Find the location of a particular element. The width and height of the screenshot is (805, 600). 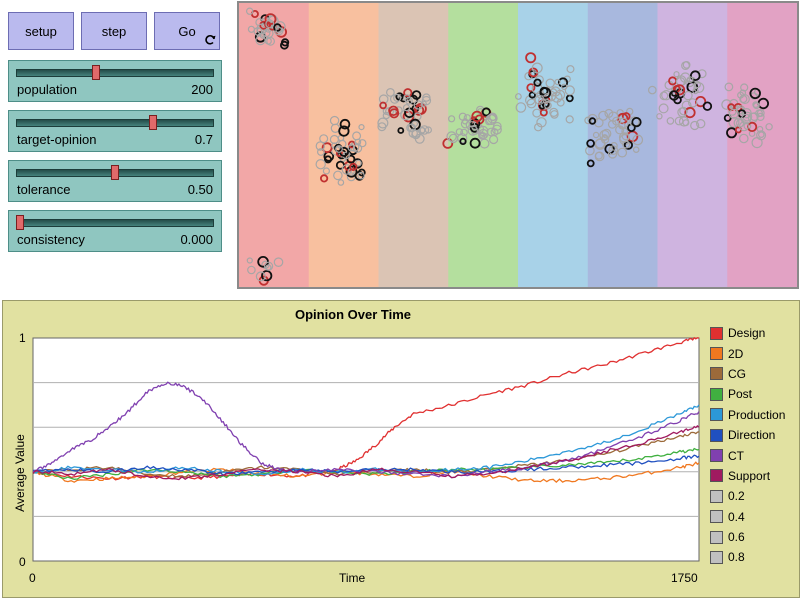

x-axis-label: Time is located at coordinates (352, 578).